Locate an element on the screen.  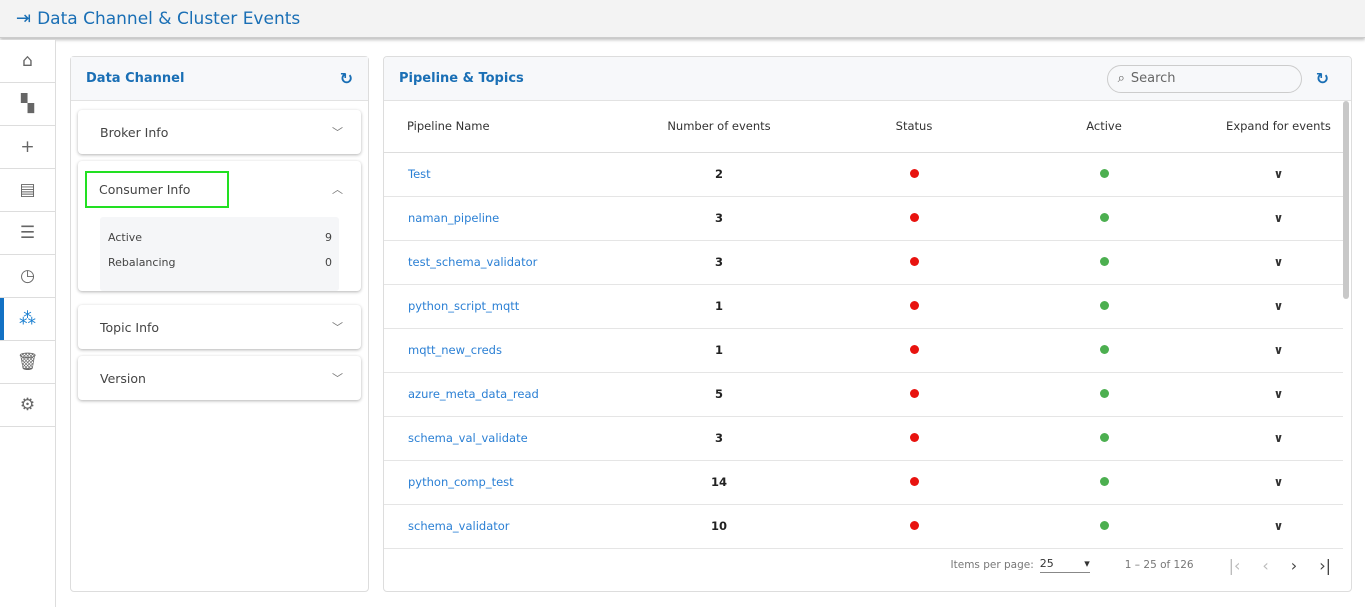
sidebar-item-settings: ⚙ is located at coordinates (27, 405).